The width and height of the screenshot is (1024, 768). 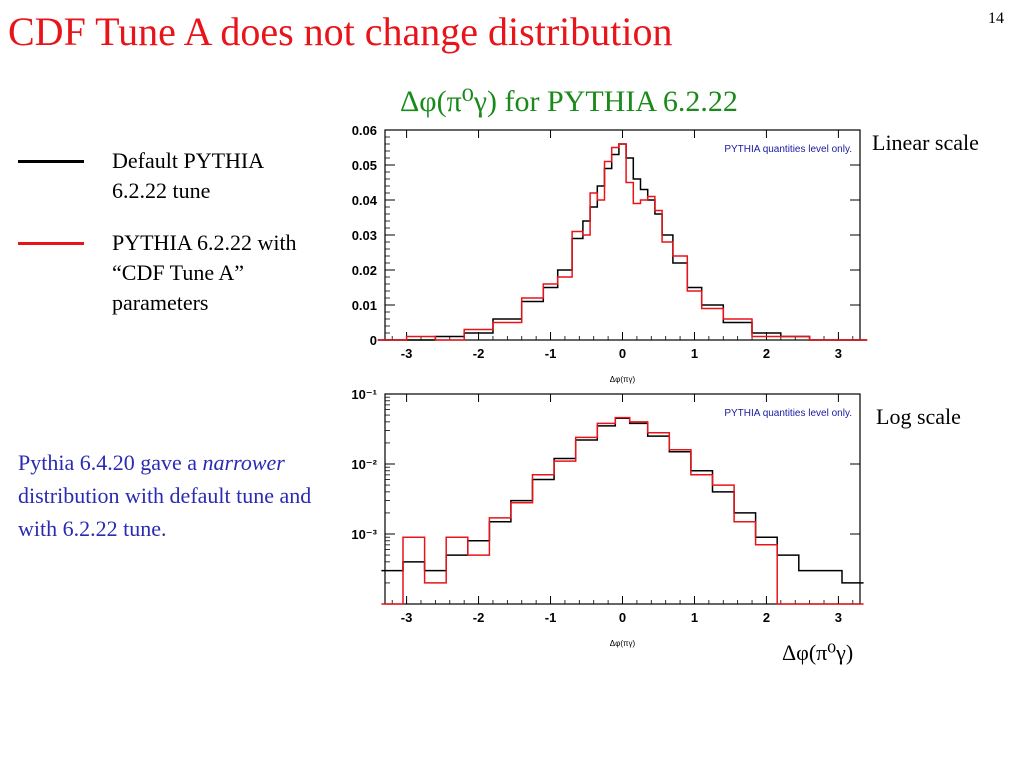 I want to click on legend-line-default, so click(x=51, y=161).